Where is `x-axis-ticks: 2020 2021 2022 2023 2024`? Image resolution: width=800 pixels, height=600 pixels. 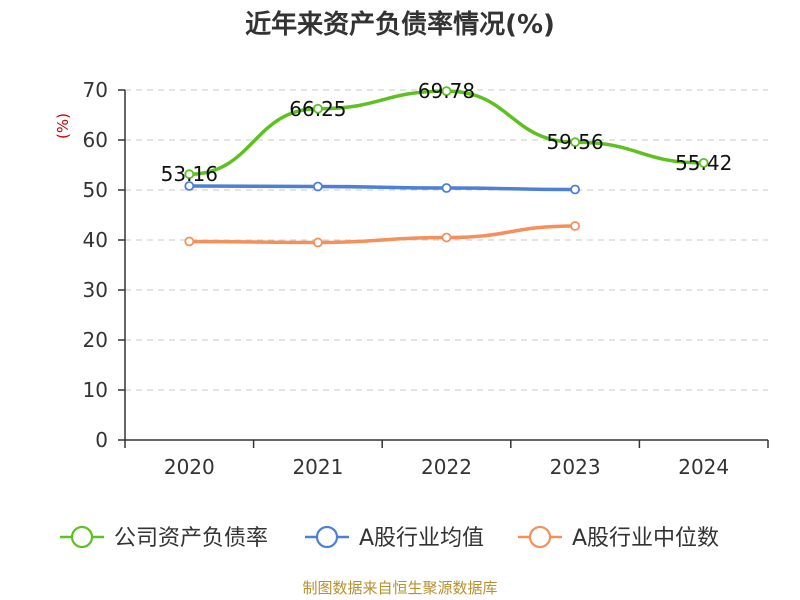
x-axis-ticks: 2020 2021 2022 2023 2024 is located at coordinates (446, 467).